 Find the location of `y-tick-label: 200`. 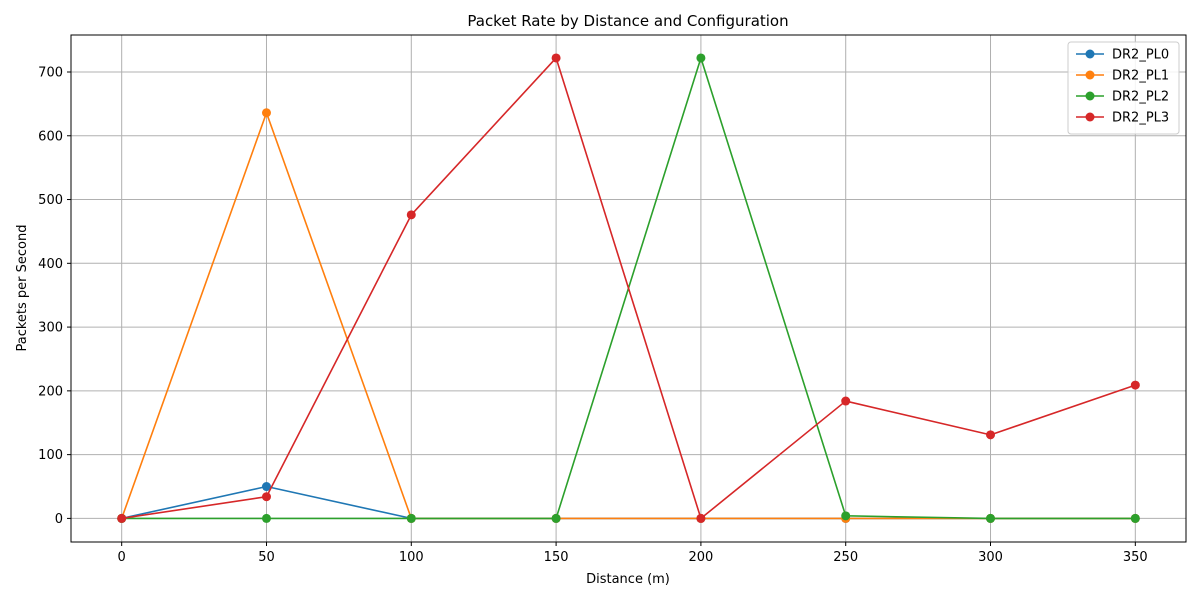

y-tick-label: 200 is located at coordinates (50, 391).